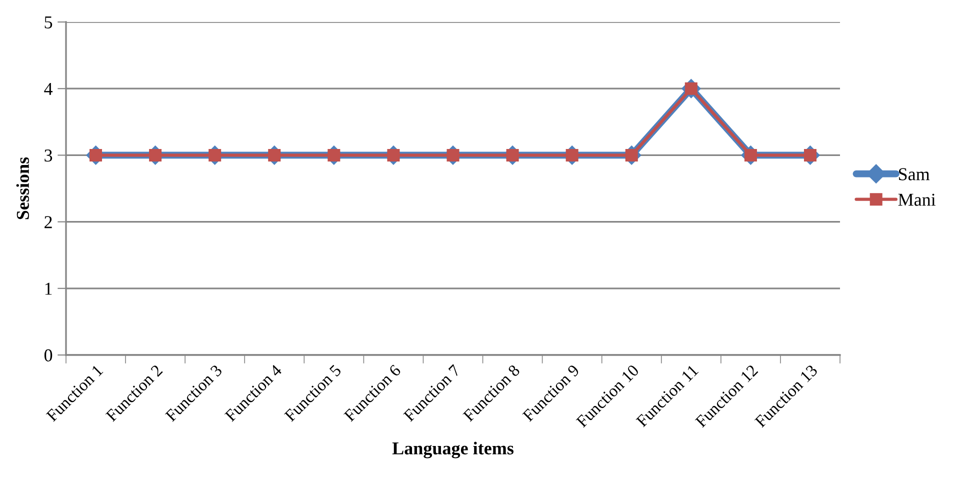 The width and height of the screenshot is (966, 496). What do you see at coordinates (48, 355) in the screenshot?
I see `y-tick-label: 0` at bounding box center [48, 355].